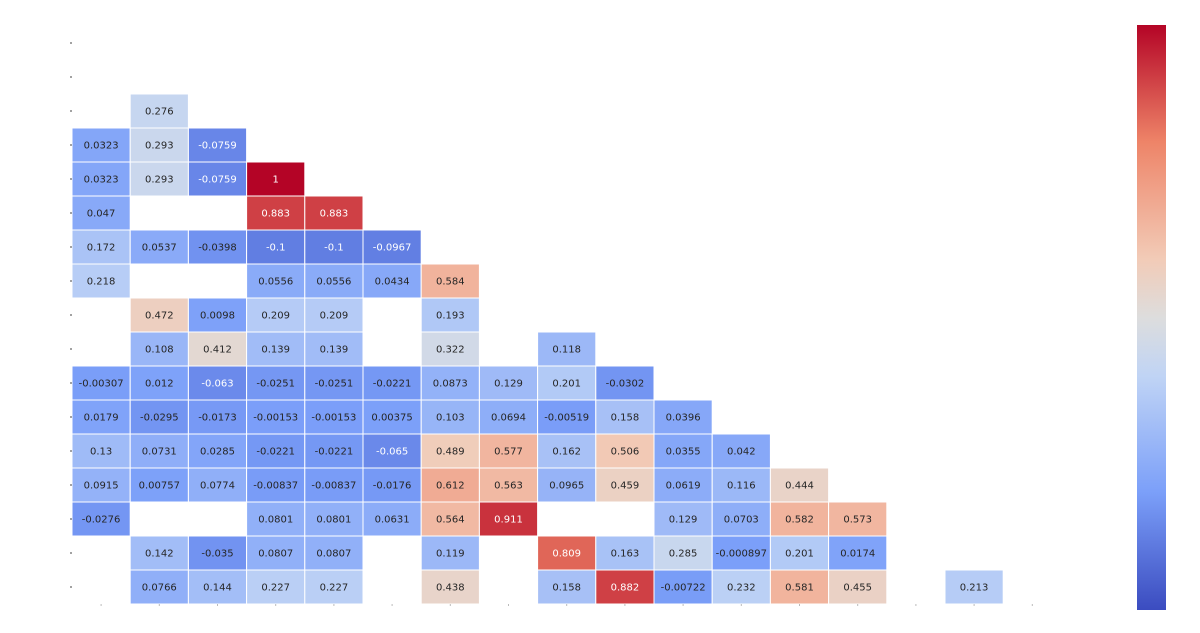 Image resolution: width=1200 pixels, height=633 pixels. What do you see at coordinates (508, 452) in the screenshot?
I see `cell-value-label: 0.577` at bounding box center [508, 452].